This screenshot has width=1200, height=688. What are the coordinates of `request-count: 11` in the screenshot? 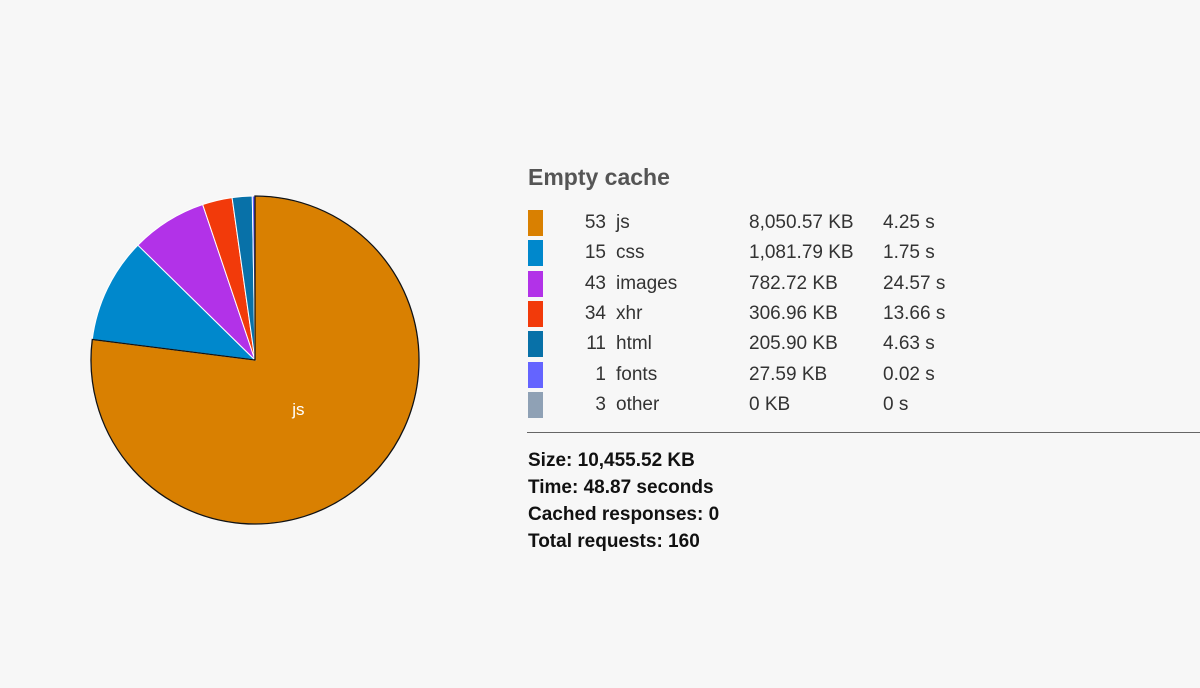 It's located at (596, 344).